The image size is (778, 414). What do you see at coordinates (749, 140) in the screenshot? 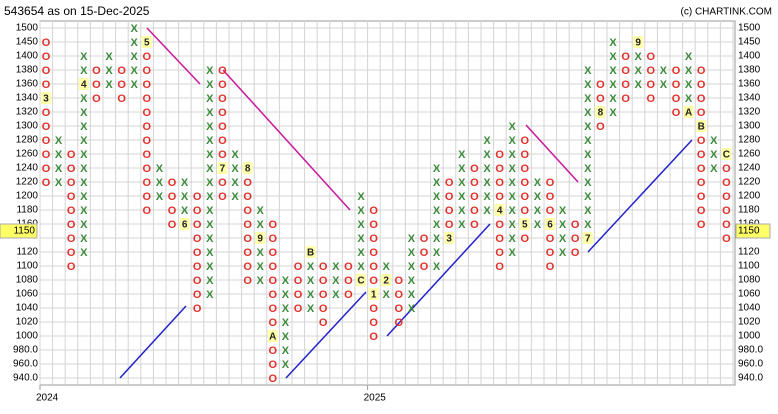
I see `y-tick-label-right: 1280` at bounding box center [749, 140].